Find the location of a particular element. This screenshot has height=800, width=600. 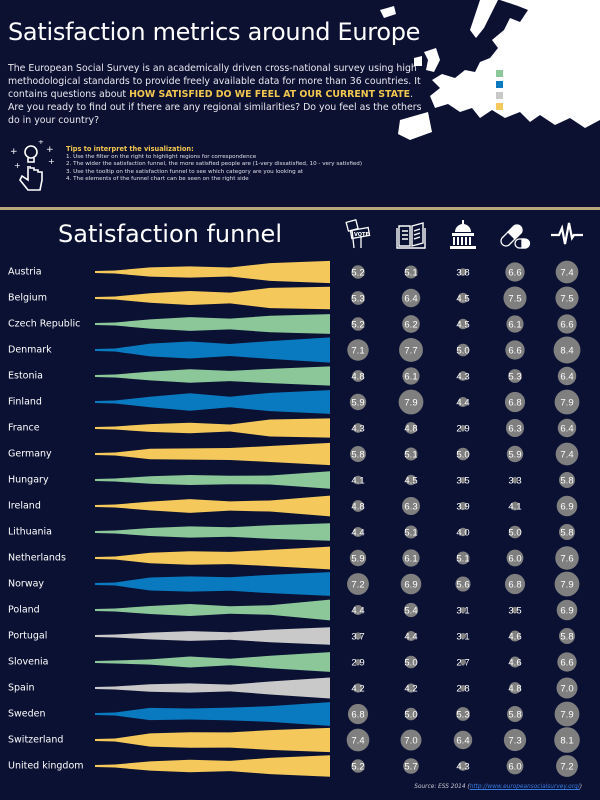

funnel-spain is located at coordinates (212, 688).